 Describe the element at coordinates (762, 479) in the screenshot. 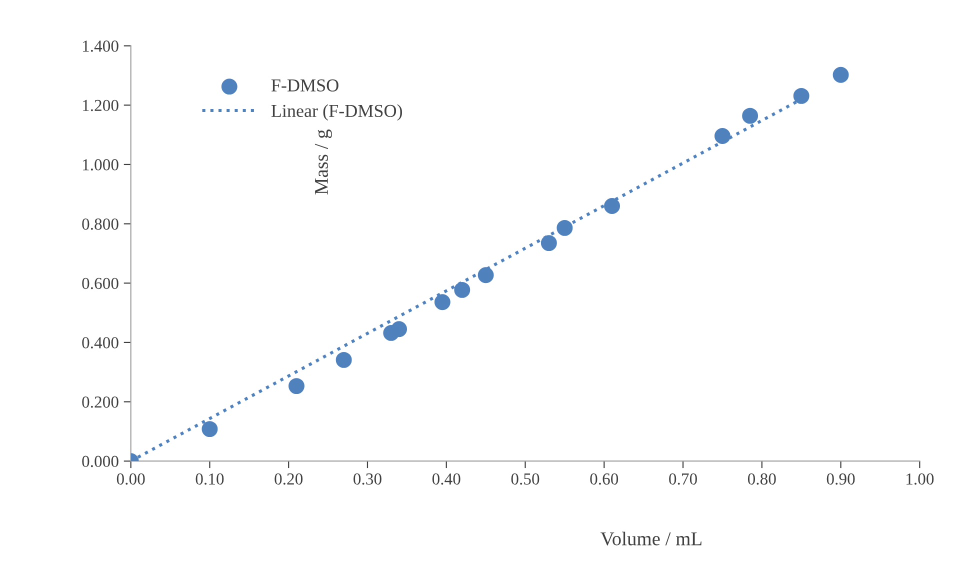

I see `x-tick-label: 0.80` at that location.